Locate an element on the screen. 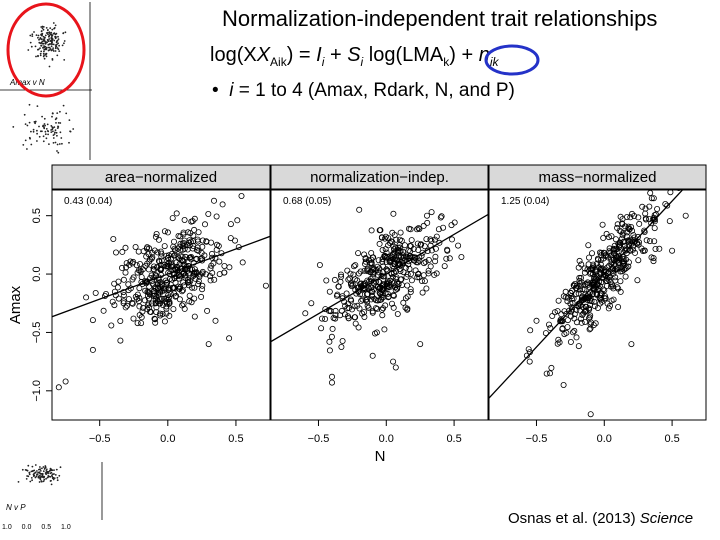 This screenshot has width=720, height=540. panel-annotation: 0.43 (0.04) is located at coordinates (88, 201).